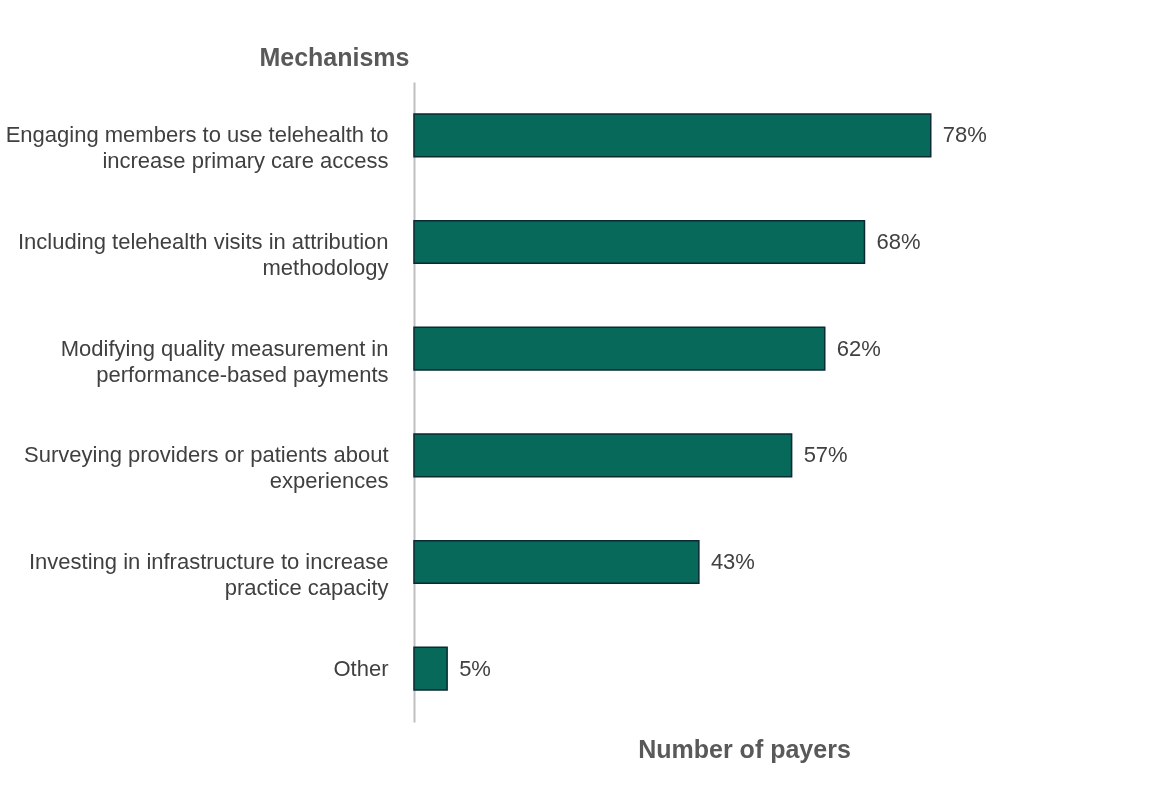 The height and width of the screenshot is (807, 1170). I want to click on data-label: 78%, so click(964, 135).